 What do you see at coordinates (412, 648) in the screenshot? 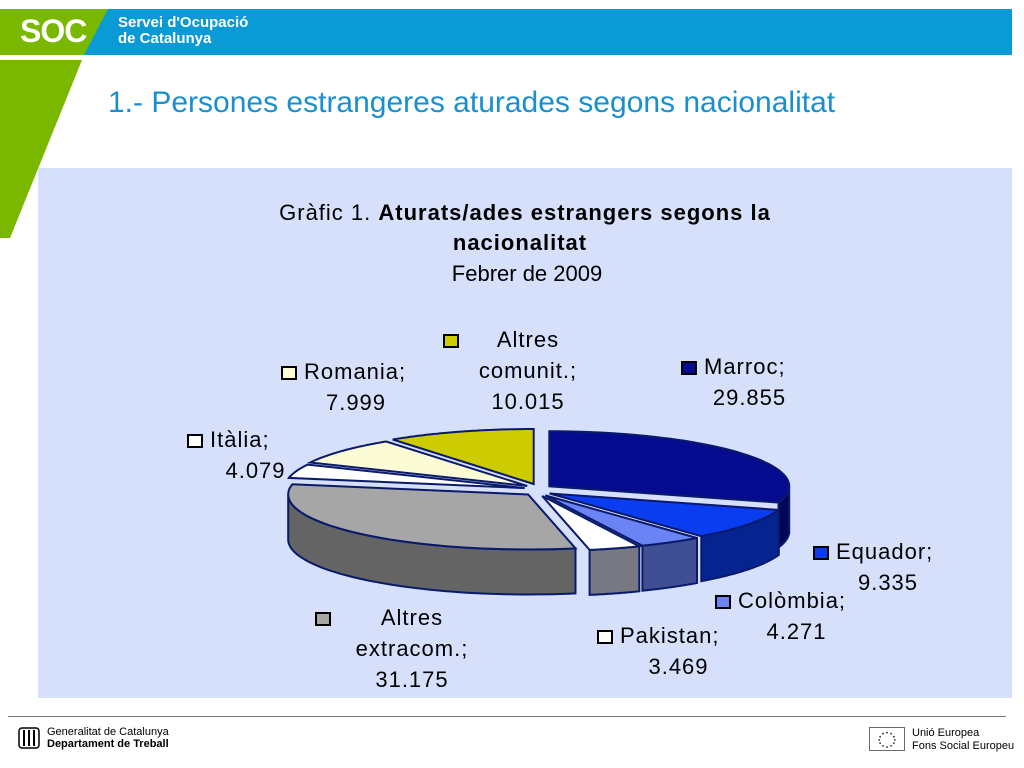
I see `data-label-4-line2: extracom.;` at bounding box center [412, 648].